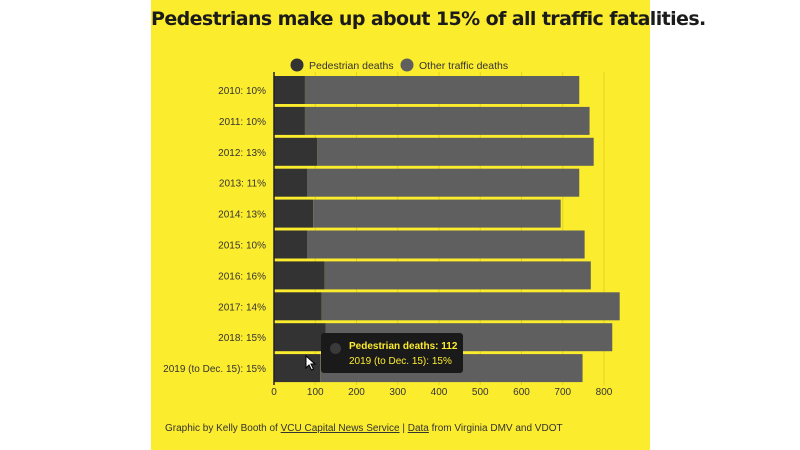 This screenshot has width=800, height=450. I want to click on x-tick-label: 200, so click(356, 392).